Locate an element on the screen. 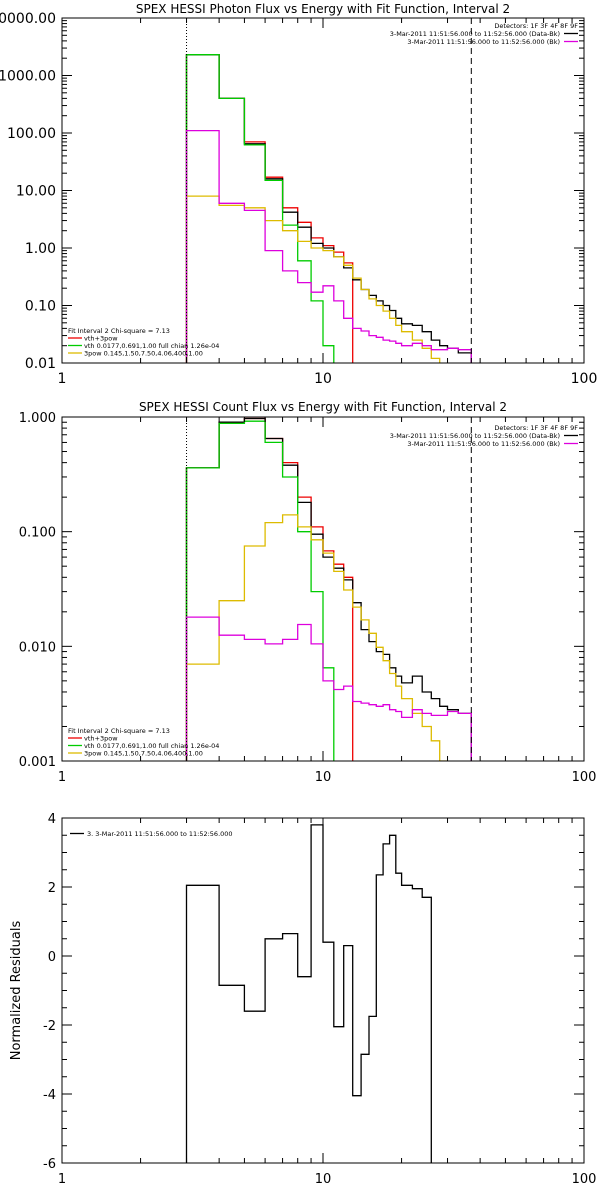 The width and height of the screenshot is (600, 1200). y-tick-label: 2 is located at coordinates (52, 888).